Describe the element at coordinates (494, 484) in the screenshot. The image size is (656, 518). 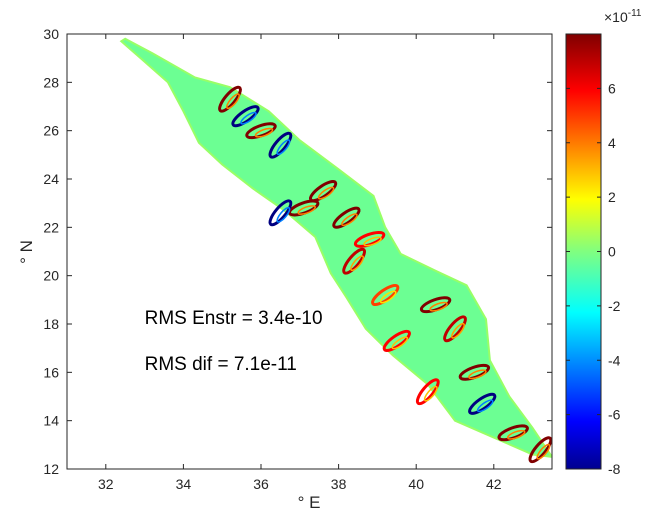
I see `x-tick-label: 42` at that location.